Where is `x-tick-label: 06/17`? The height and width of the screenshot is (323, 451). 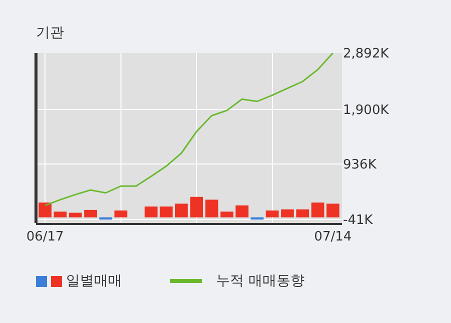
x-tick-label: 06/17 is located at coordinates (45, 237).